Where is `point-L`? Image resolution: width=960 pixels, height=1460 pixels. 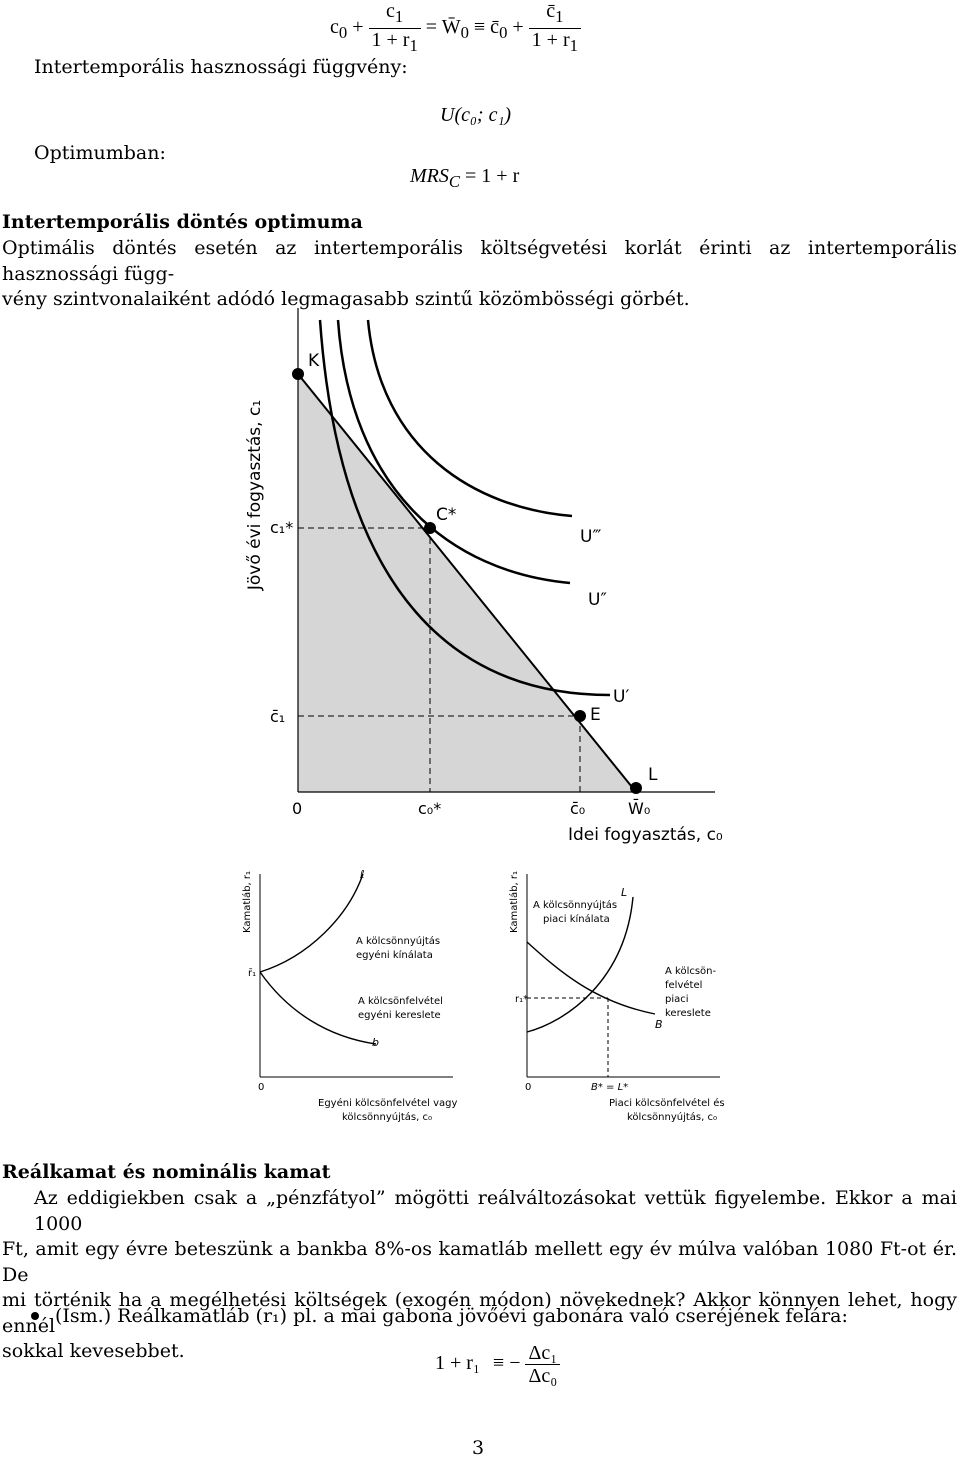 point-L is located at coordinates (636, 788).